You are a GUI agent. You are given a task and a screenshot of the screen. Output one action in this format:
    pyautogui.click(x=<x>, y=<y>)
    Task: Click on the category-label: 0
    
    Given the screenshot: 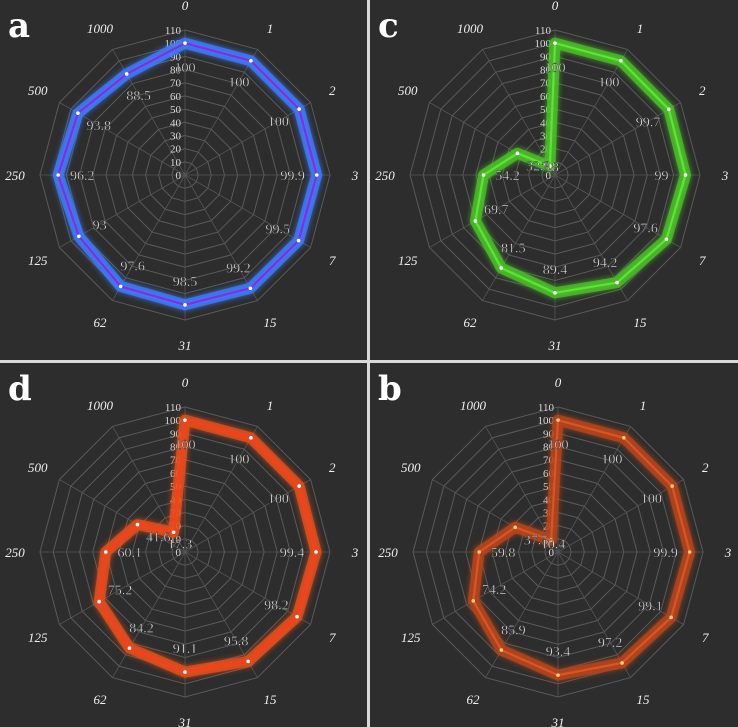 What is the action you would take?
    pyautogui.click(x=185, y=6)
    